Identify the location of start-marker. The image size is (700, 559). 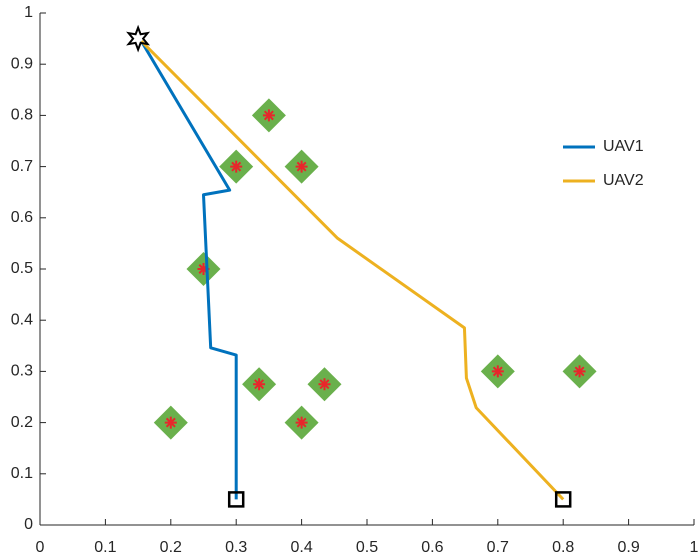
(138, 38).